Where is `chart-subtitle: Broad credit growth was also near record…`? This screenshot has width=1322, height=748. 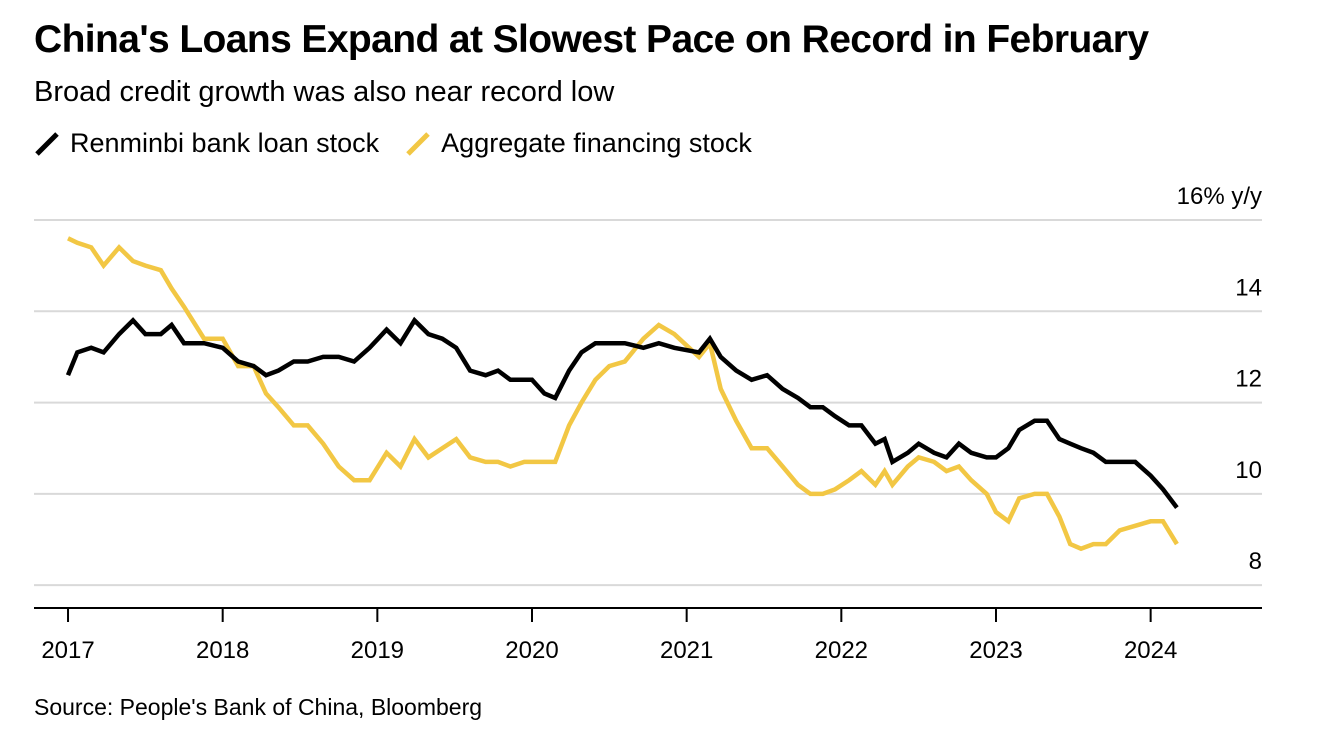 chart-subtitle: Broad credit growth was also near record… is located at coordinates (324, 92).